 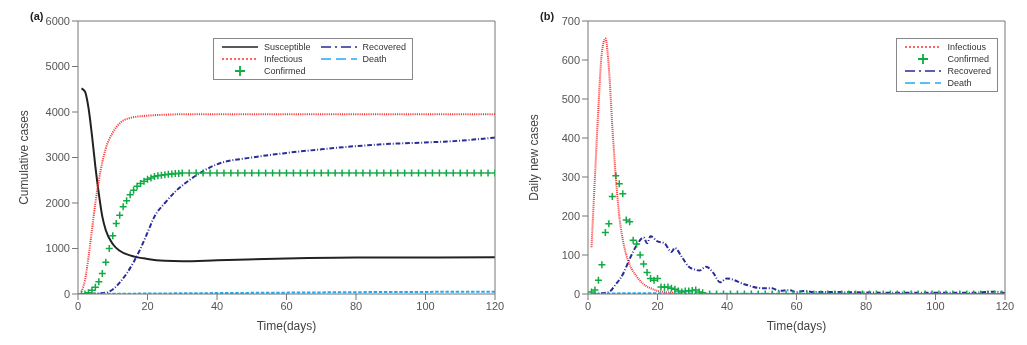 What do you see at coordinates (287, 47) in the screenshot?
I see `legend-label: Susceptible` at bounding box center [287, 47].